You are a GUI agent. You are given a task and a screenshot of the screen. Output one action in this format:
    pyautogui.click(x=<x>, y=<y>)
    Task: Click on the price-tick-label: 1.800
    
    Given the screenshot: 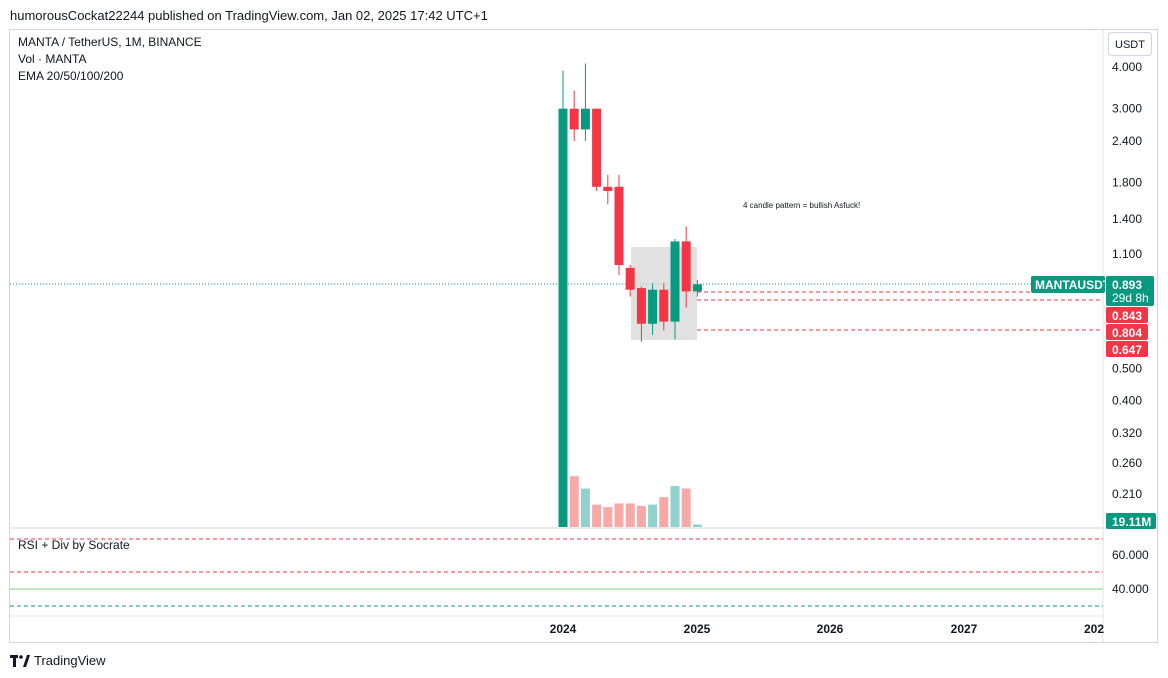 What is the action you would take?
    pyautogui.click(x=1127, y=183)
    